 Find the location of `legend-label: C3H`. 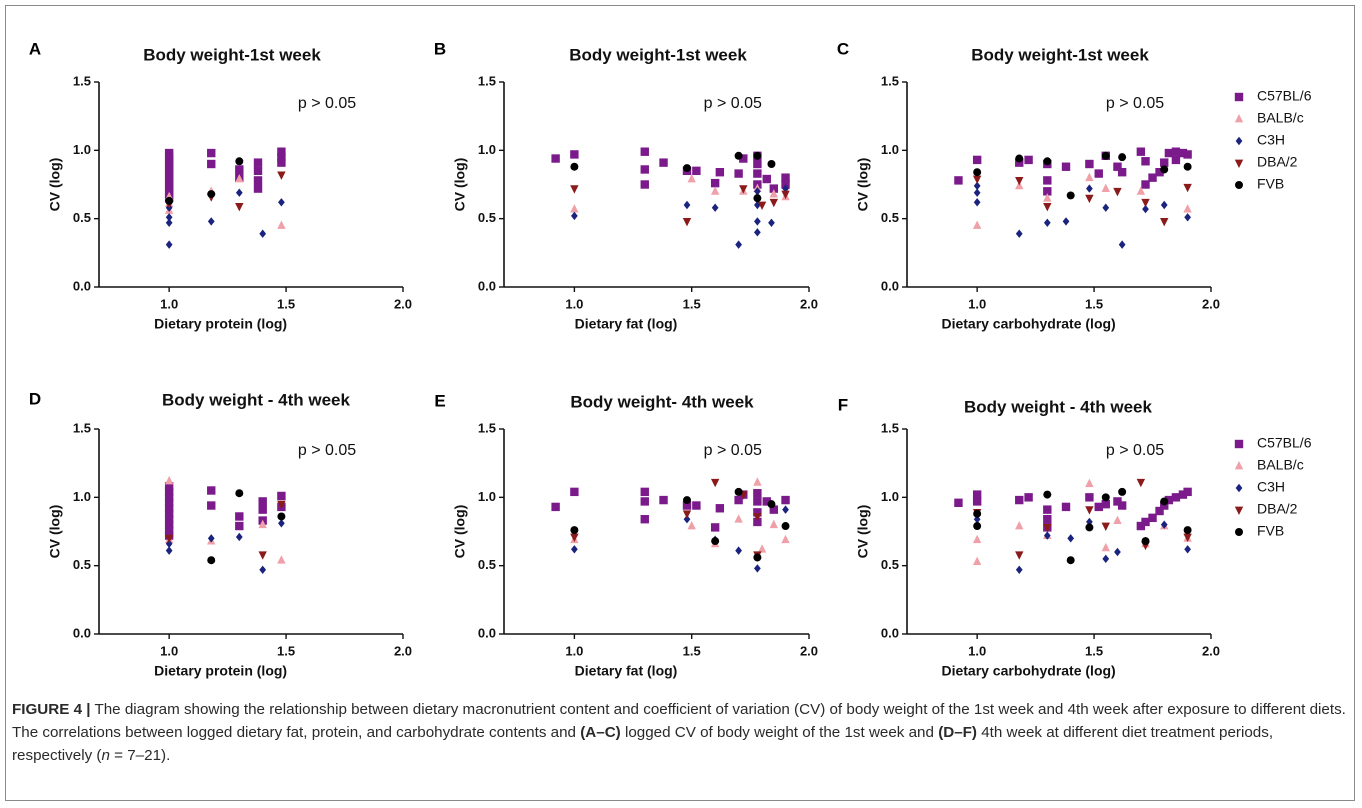

legend-label: C3H is located at coordinates (1271, 140).